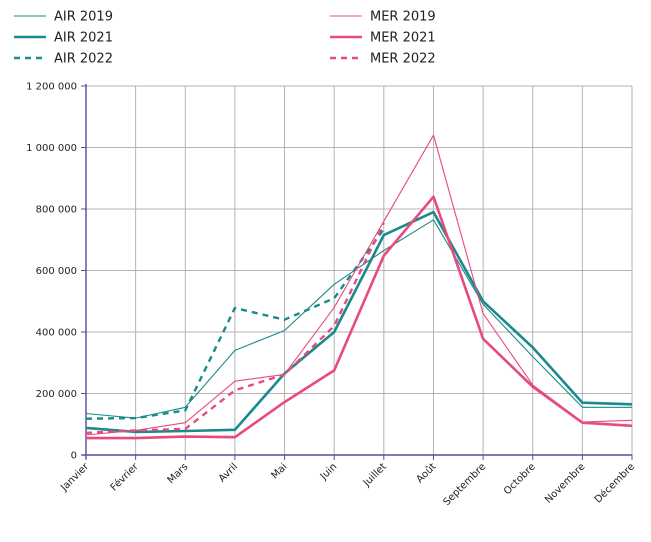 The image size is (651, 542). What do you see at coordinates (279, 471) in the screenshot?
I see `x-tick-label: Mai` at bounding box center [279, 471].